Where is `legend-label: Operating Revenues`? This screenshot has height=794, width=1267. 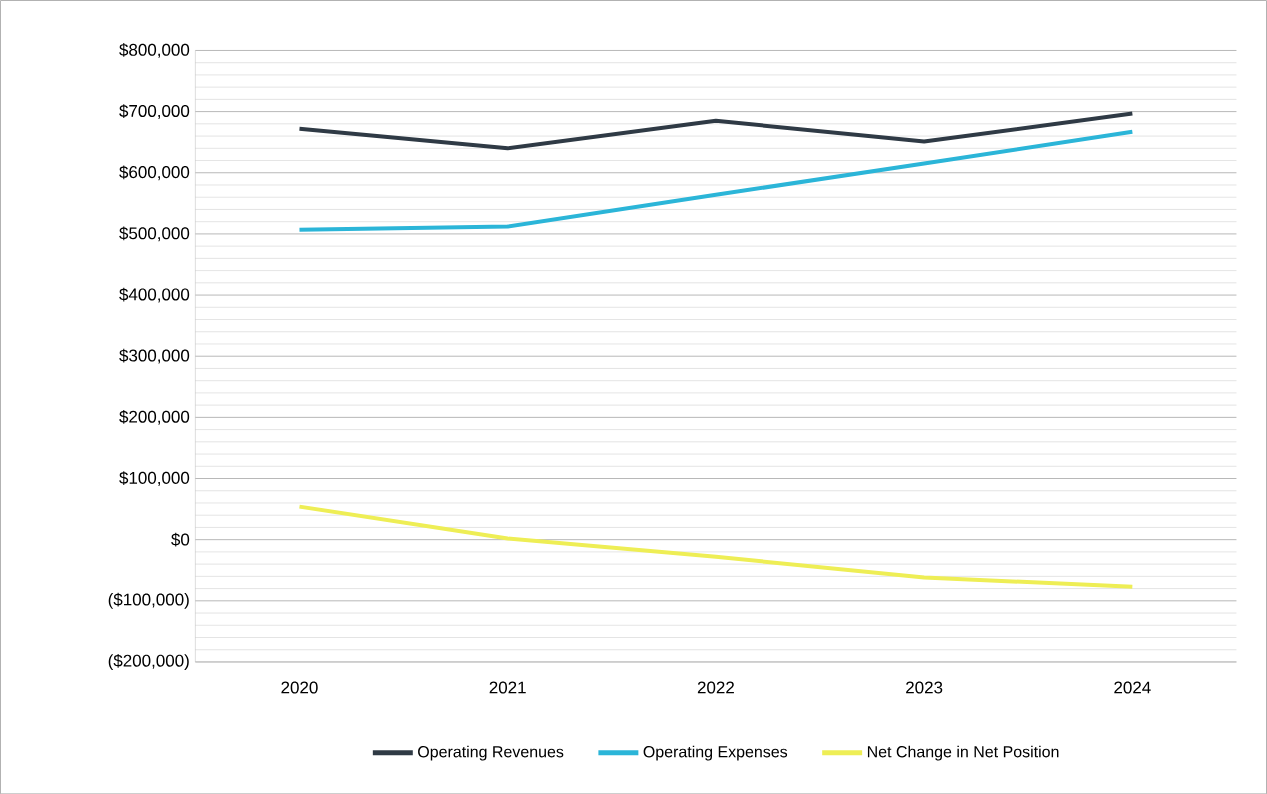
legend-label: Operating Revenues is located at coordinates (491, 753).